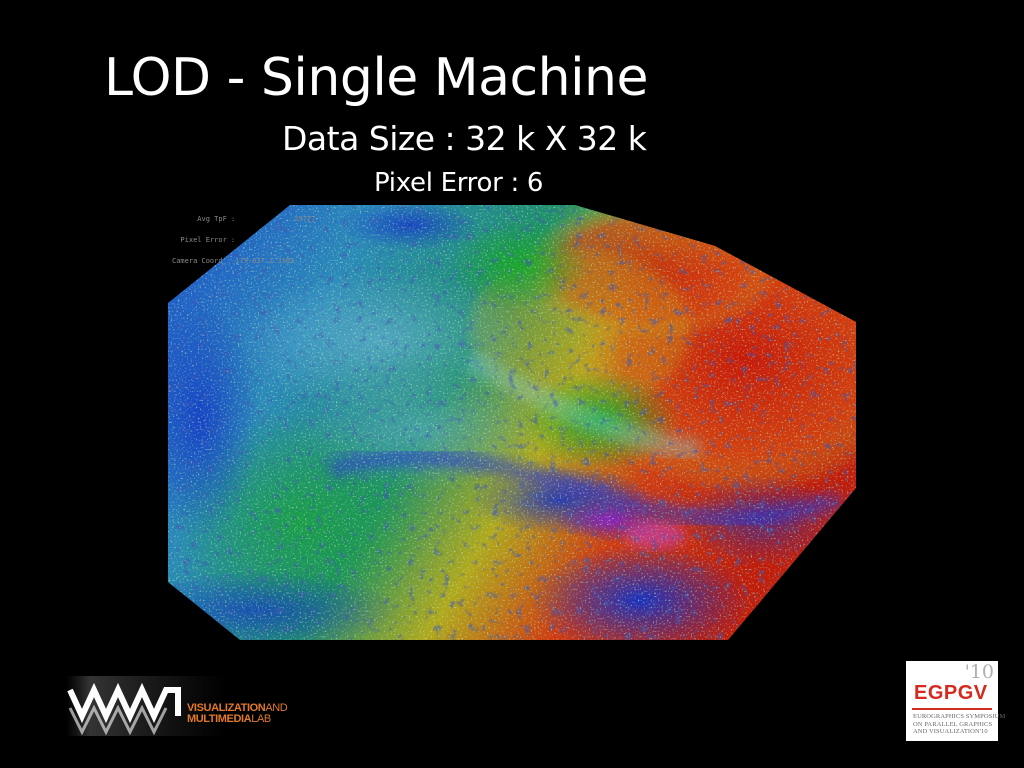  I want to click on egpgv-desc-line3: and Visualization'10, so click(950, 731).